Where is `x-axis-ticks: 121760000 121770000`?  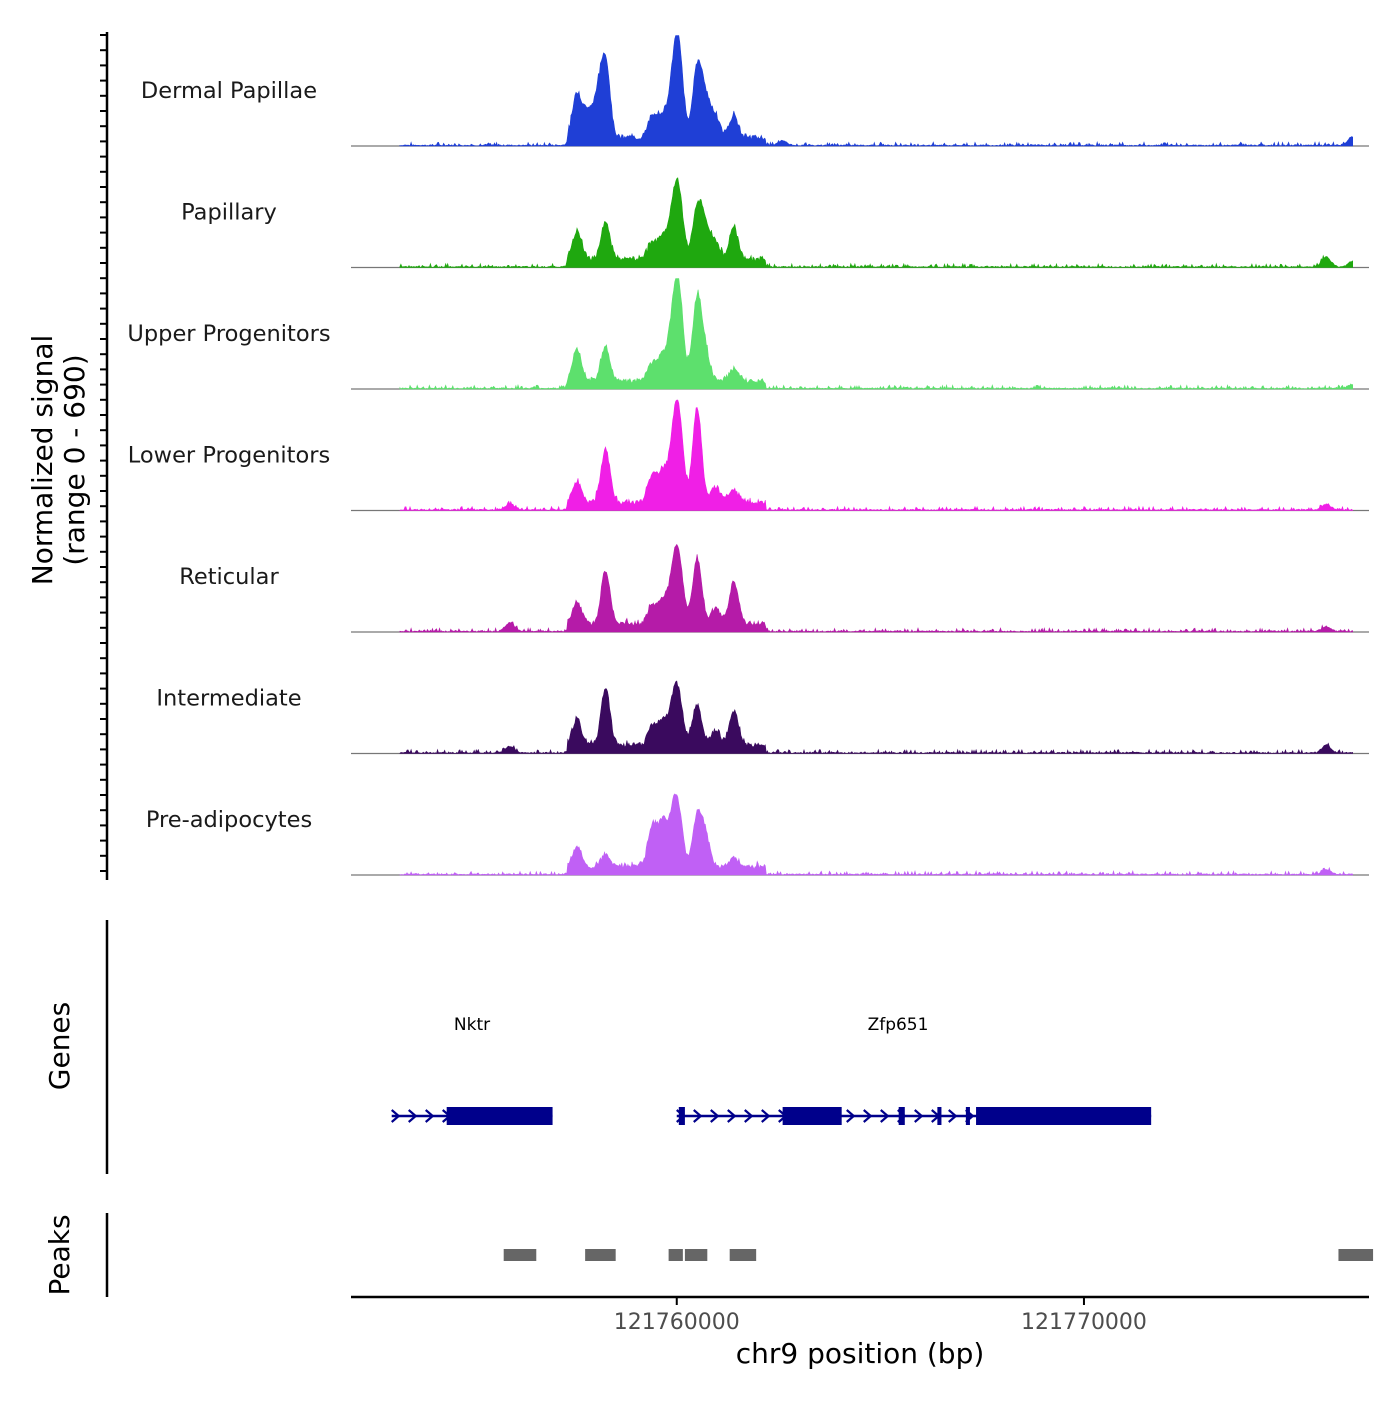
x-axis-ticks: 121760000 121770000 is located at coordinates (880, 1316).